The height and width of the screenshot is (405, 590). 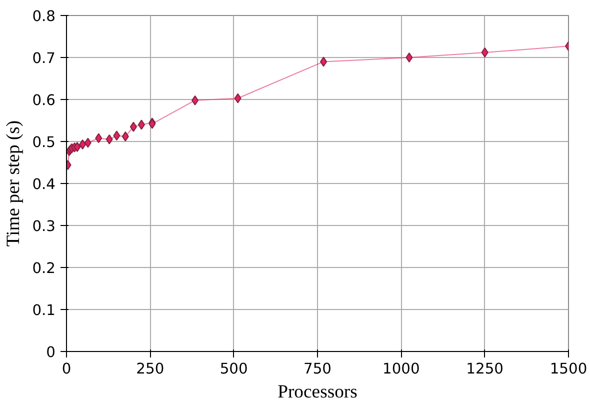 I want to click on x-tick-label: 250, so click(x=150, y=369).